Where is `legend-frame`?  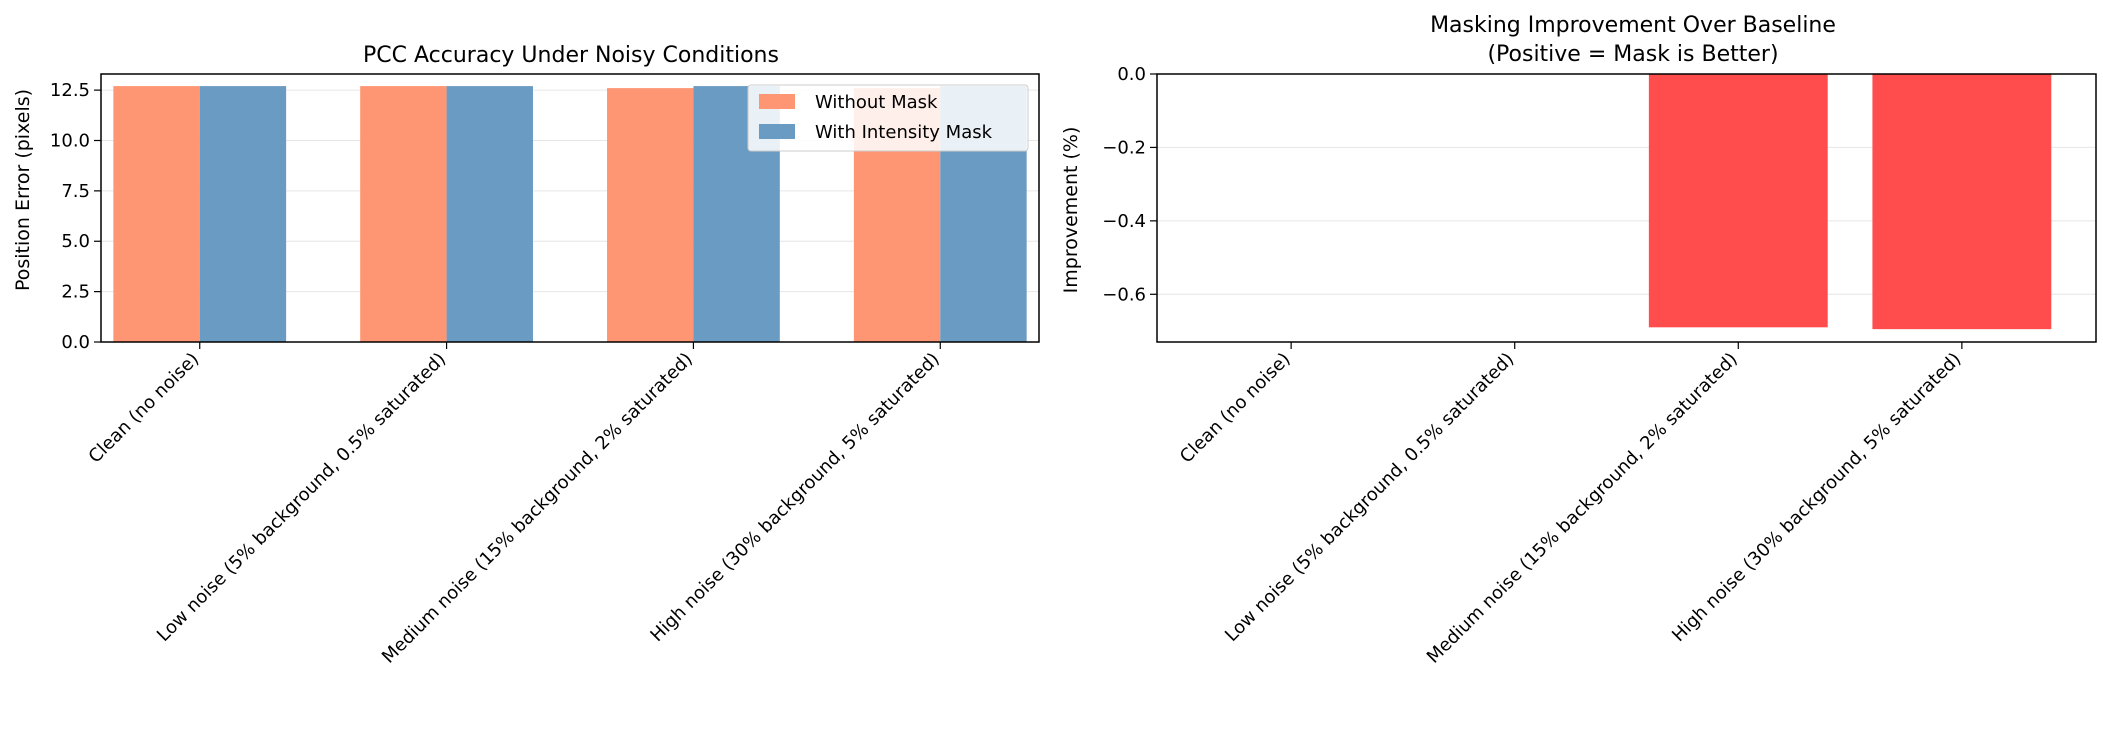
legend-frame is located at coordinates (888, 118).